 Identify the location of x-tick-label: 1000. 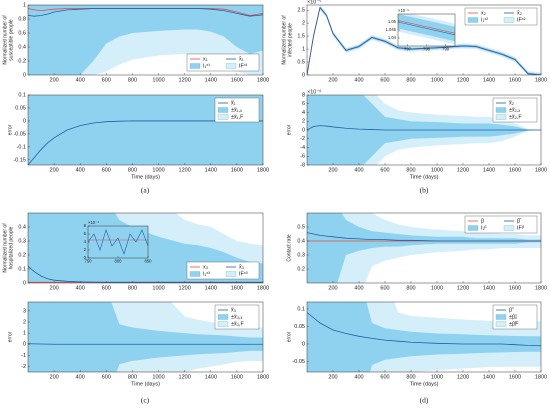
(437, 80).